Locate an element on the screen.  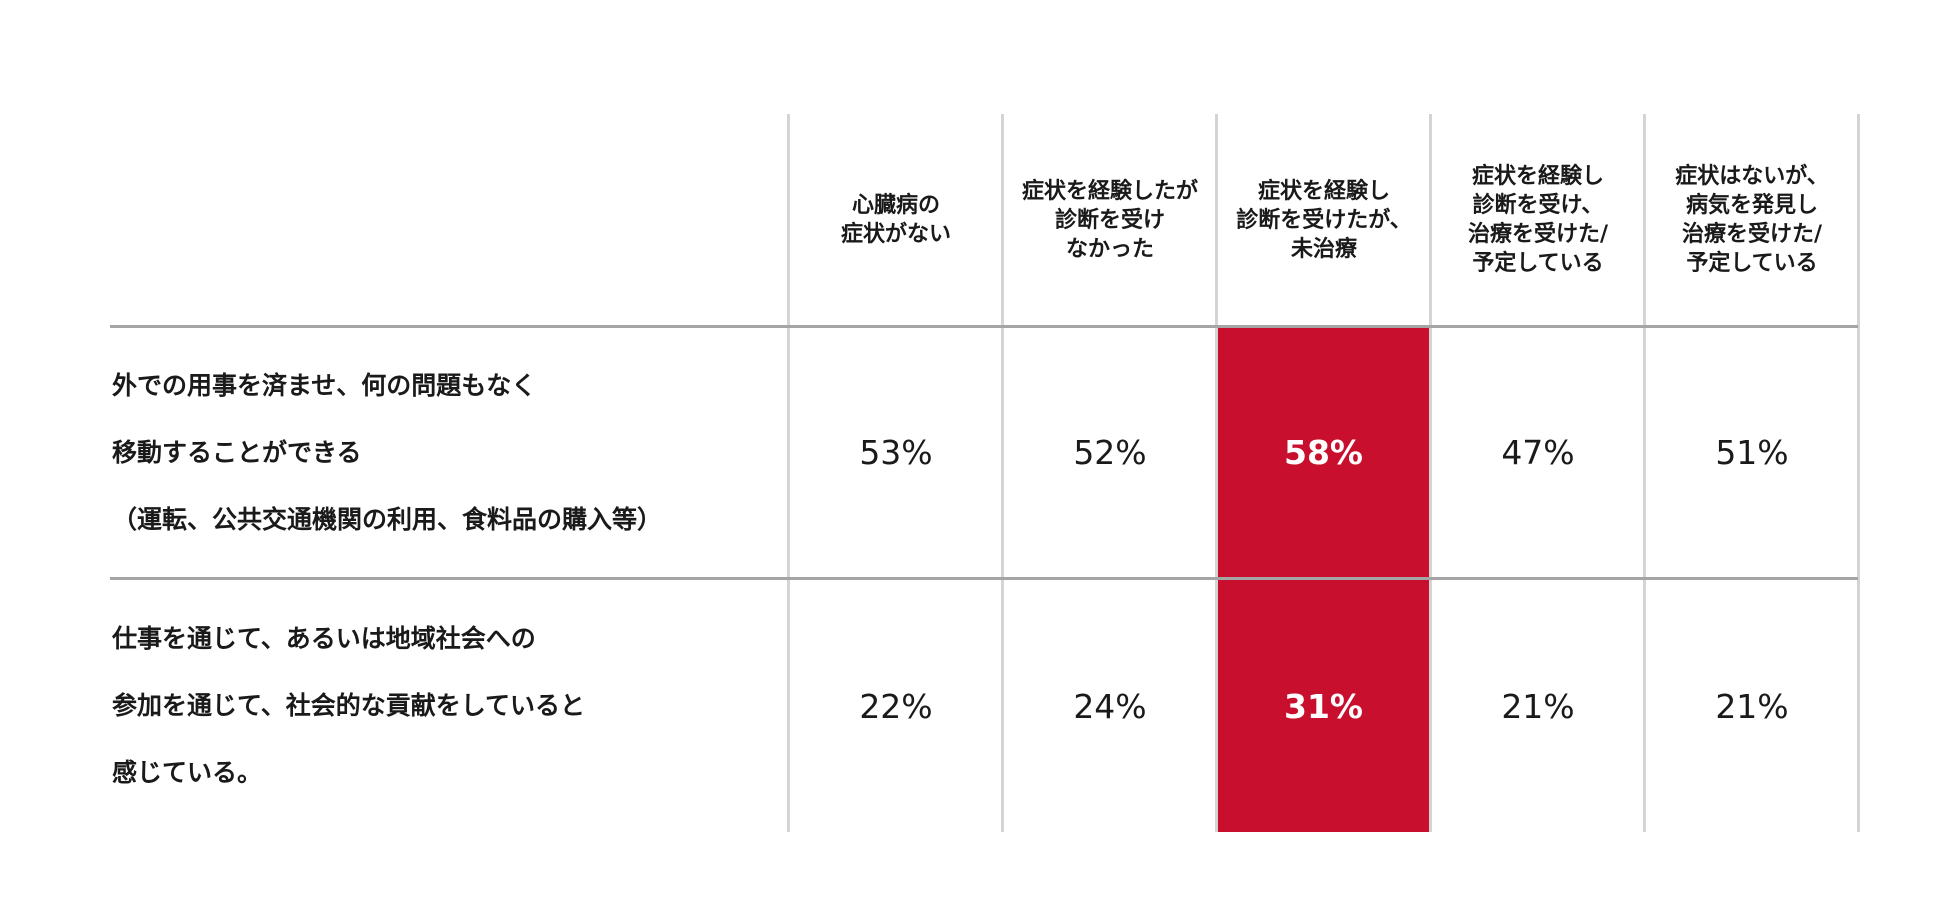
value-cell-highlighted: 58% is located at coordinates (1323, 452).